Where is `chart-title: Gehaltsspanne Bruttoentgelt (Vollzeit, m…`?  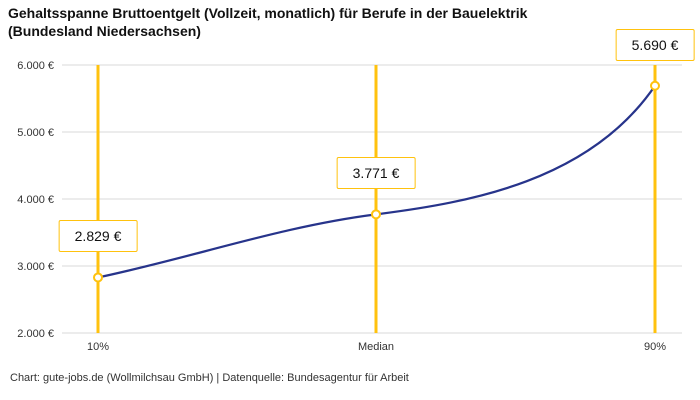 chart-title: Gehaltsspanne Bruttoentgelt (Vollzeit, m… is located at coordinates (268, 22).